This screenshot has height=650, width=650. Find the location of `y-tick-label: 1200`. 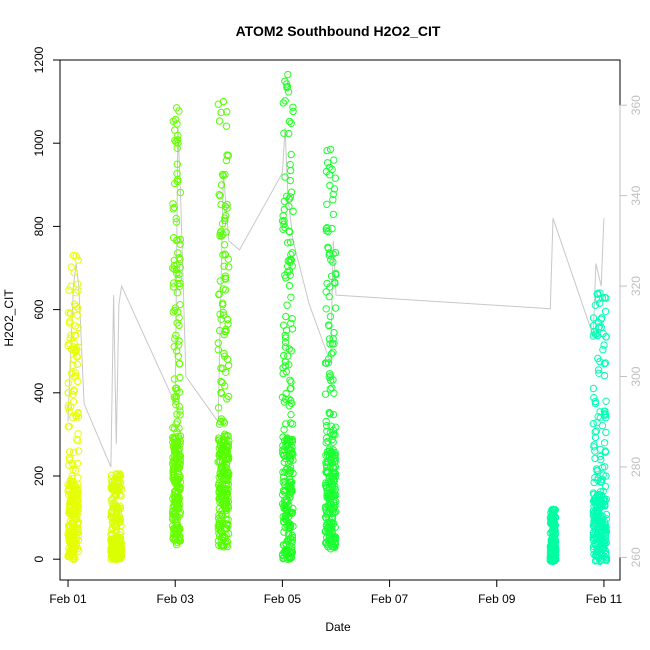

y-tick-label: 1200 is located at coordinates (39, 59).